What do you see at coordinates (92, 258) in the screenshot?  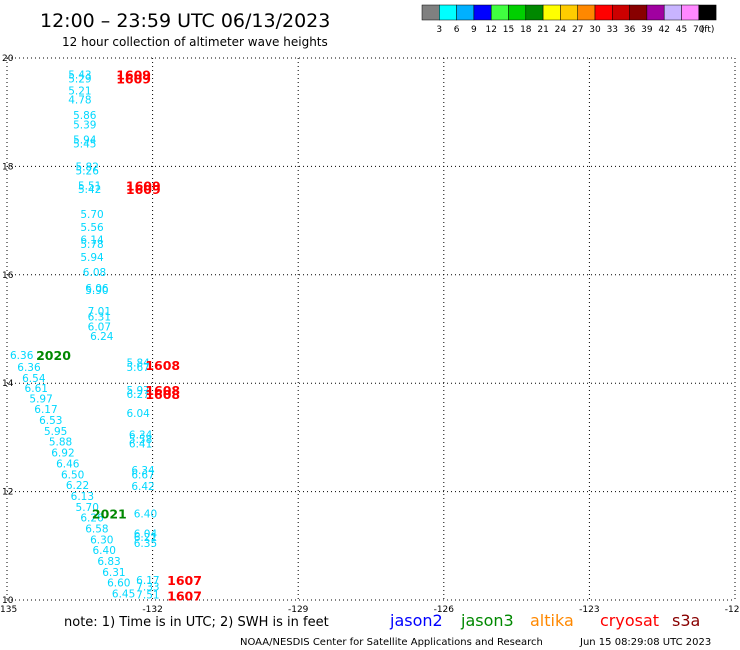 I see `wave-height-value: 5.94` at bounding box center [92, 258].